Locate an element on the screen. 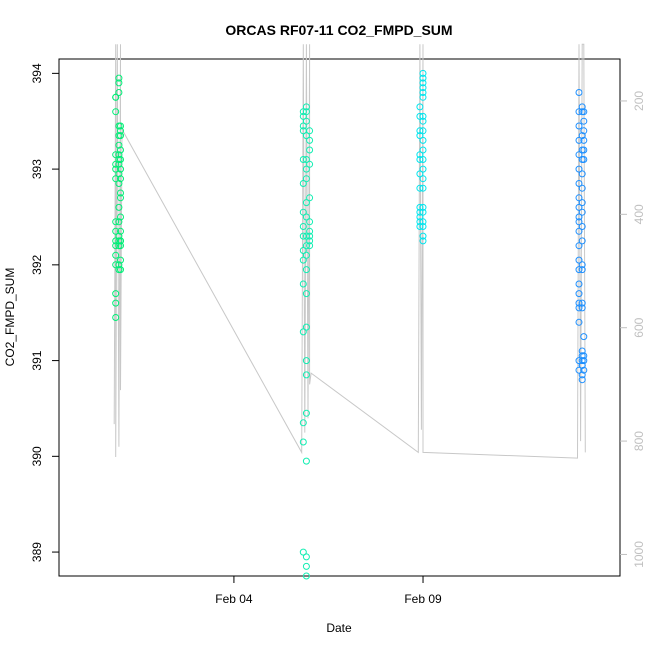  y-axis-label: CO2_FMPD_SUM is located at coordinates (10, 317).